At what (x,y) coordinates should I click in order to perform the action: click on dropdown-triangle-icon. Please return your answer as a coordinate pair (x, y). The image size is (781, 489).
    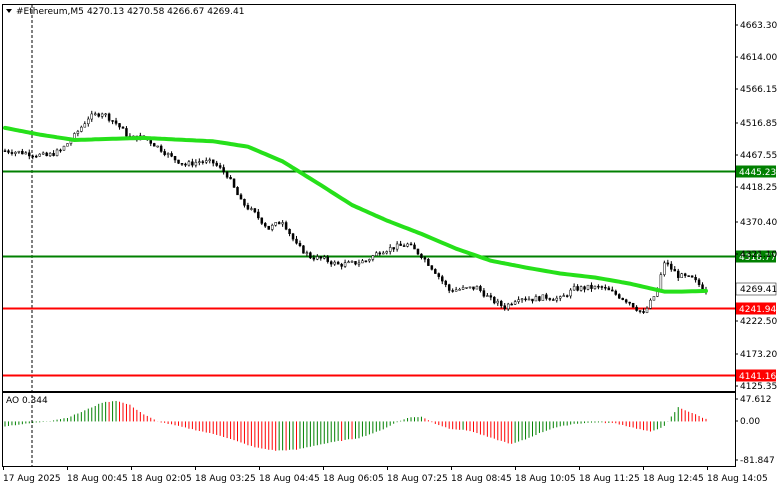
    Looking at the image, I should click on (9, 11).